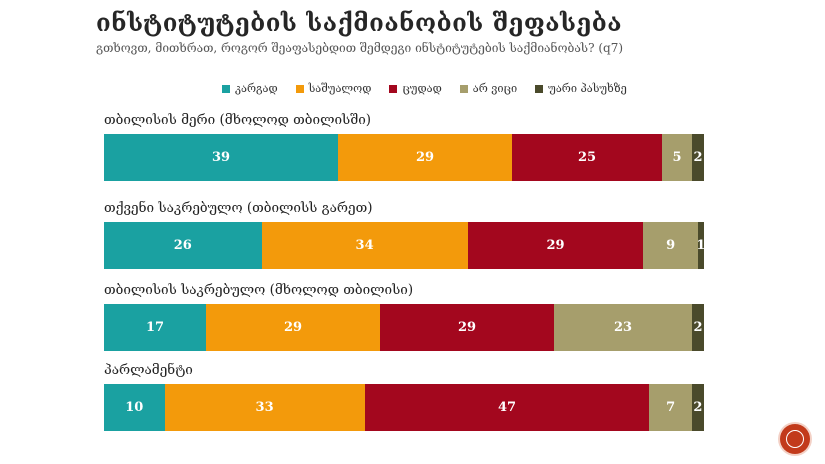 Image resolution: width=825 pixels, height=464 pixels. I want to click on legend-label: არ ვიცი, so click(495, 88).